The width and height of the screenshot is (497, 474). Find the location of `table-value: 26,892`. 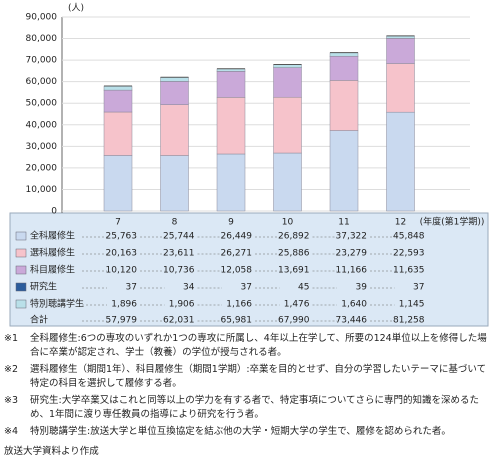

table-value: 26,892 is located at coordinates (294, 237).